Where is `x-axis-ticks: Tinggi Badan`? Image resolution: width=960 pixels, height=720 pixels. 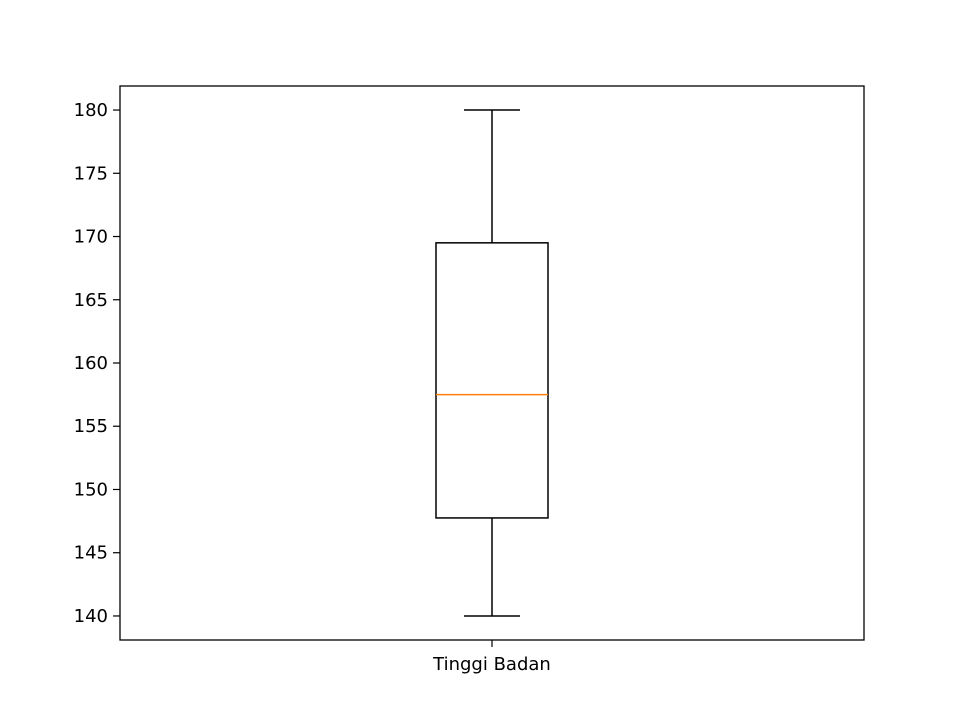 x-axis-ticks: Tinggi Badan is located at coordinates (491, 657).